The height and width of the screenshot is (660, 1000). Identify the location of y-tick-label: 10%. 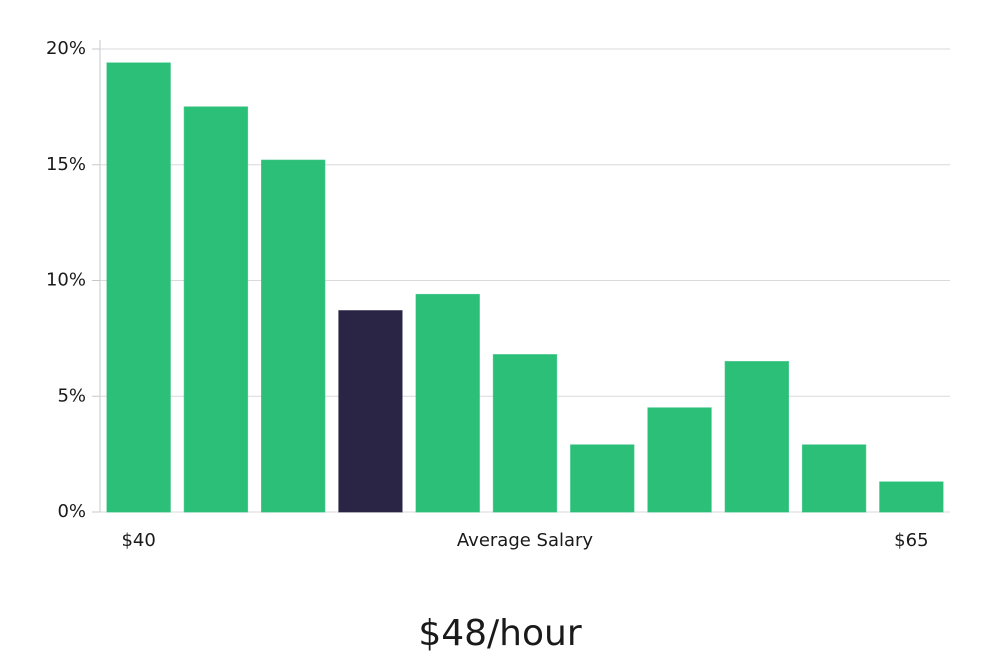
(66, 280).